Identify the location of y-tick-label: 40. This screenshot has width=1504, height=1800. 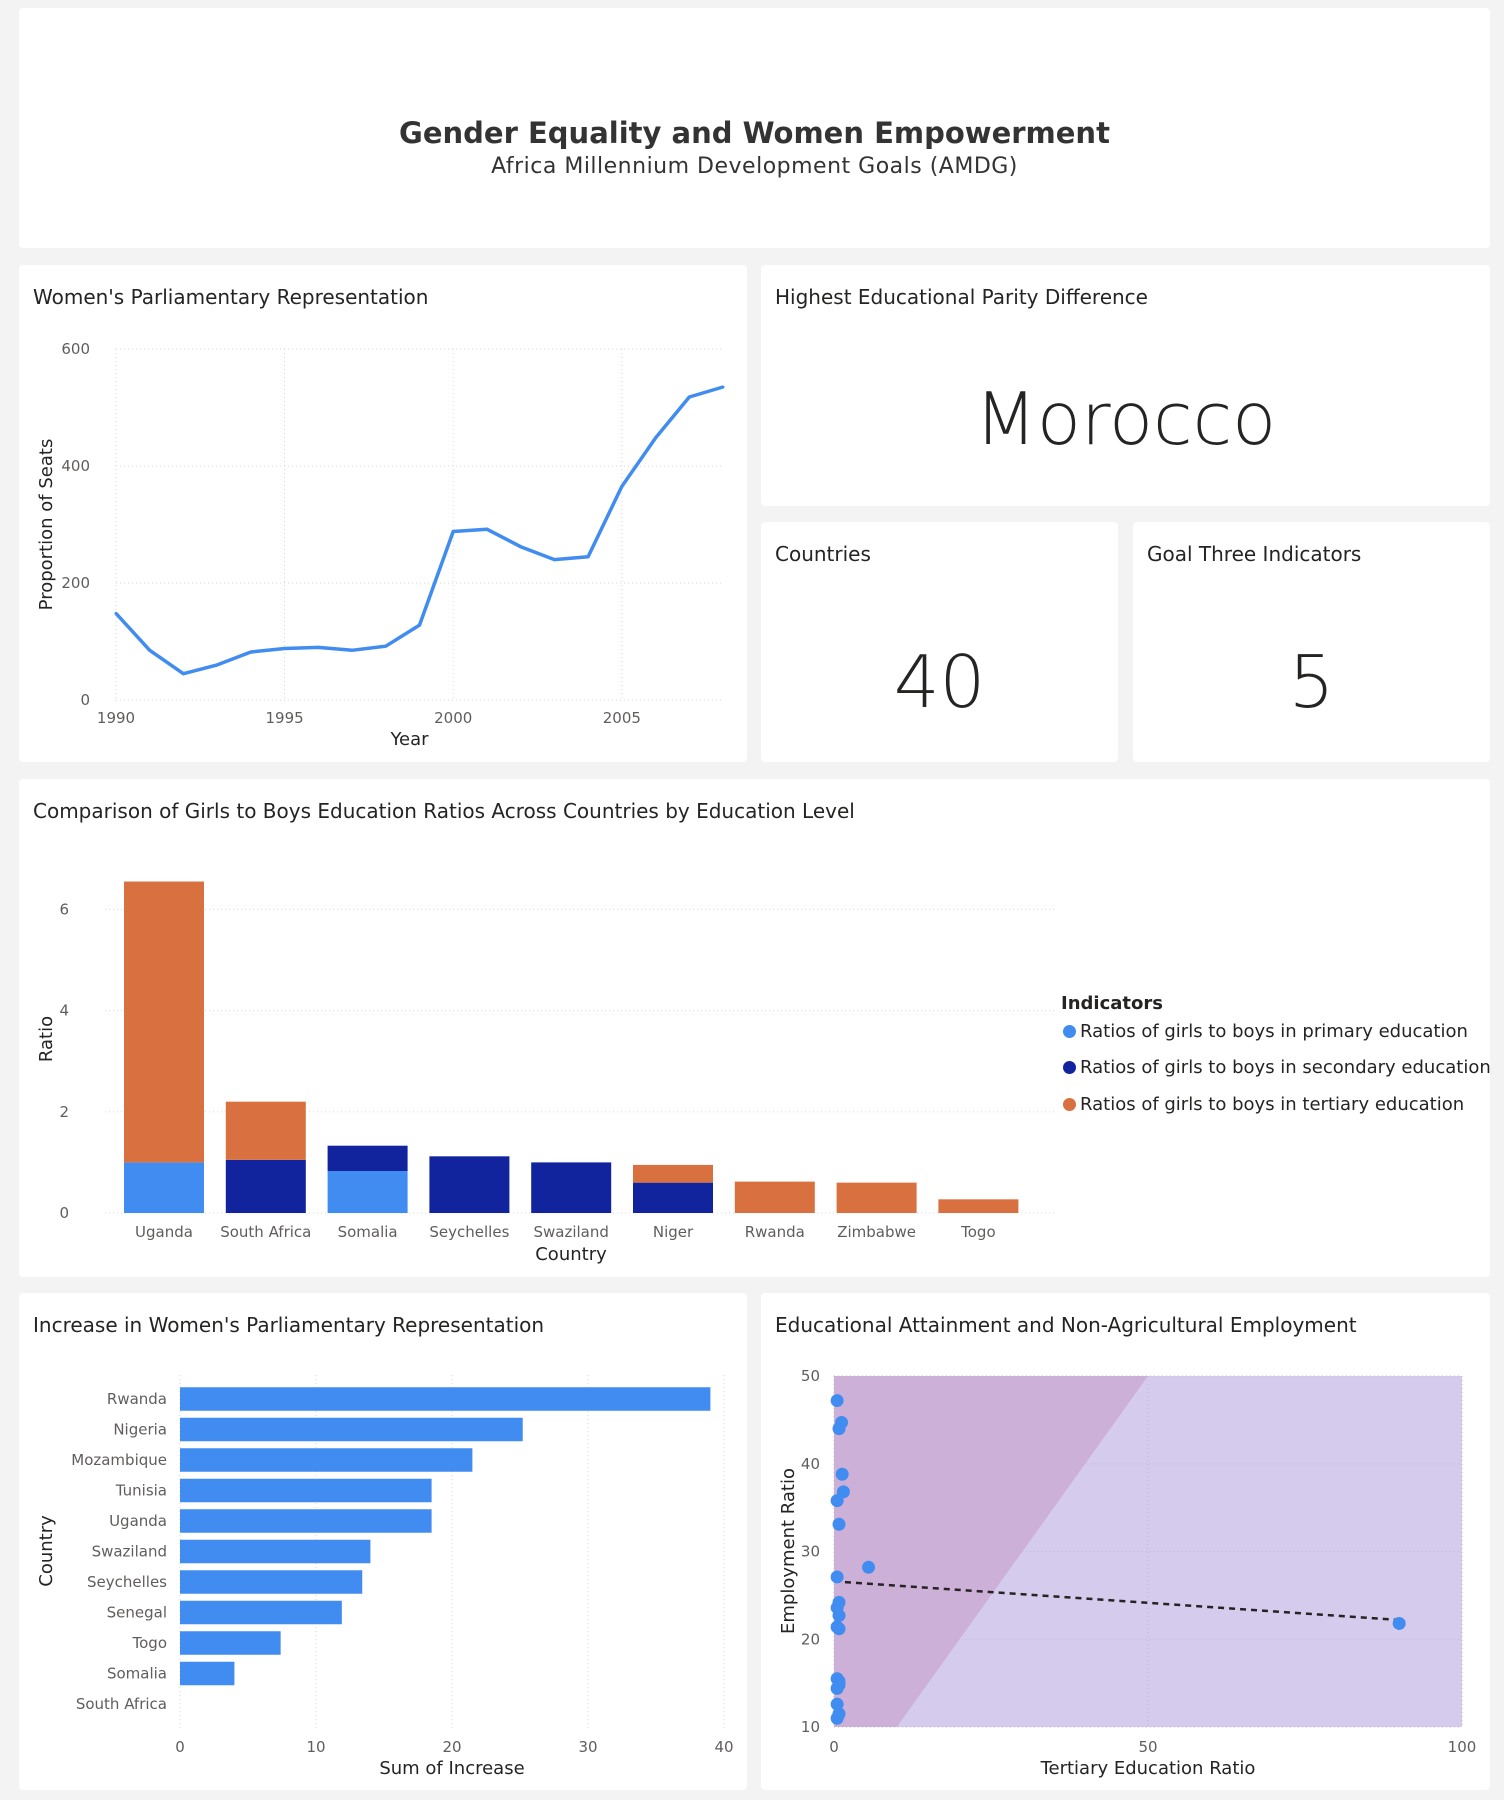
(810, 1464).